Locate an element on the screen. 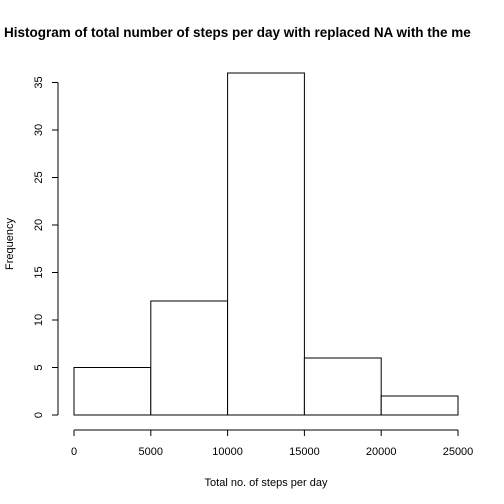 Image resolution: width=504 pixels, height=504 pixels. y-tick-label-4: 20 is located at coordinates (39, 225).